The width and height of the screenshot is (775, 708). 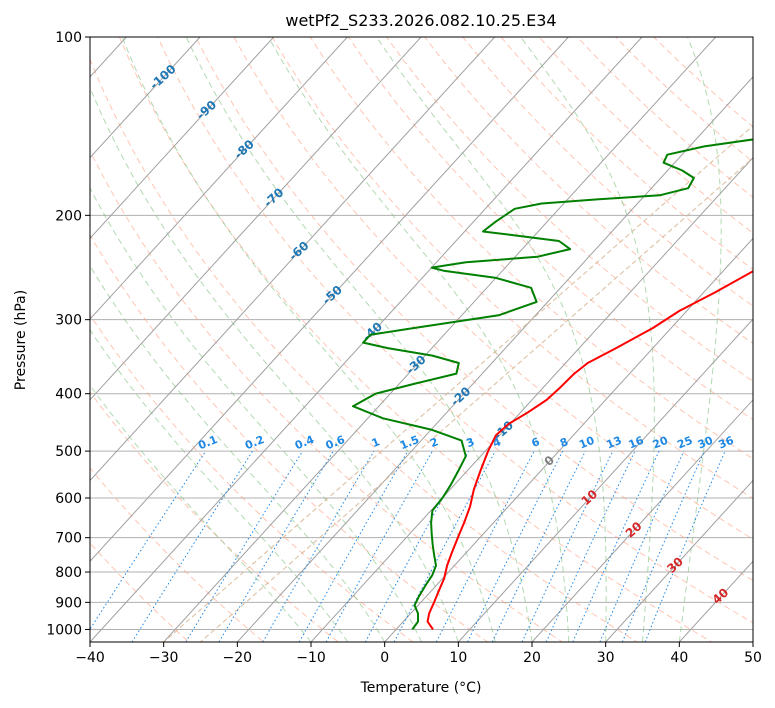 I want to click on mixing-ratio-label: 2, so click(x=434, y=442).